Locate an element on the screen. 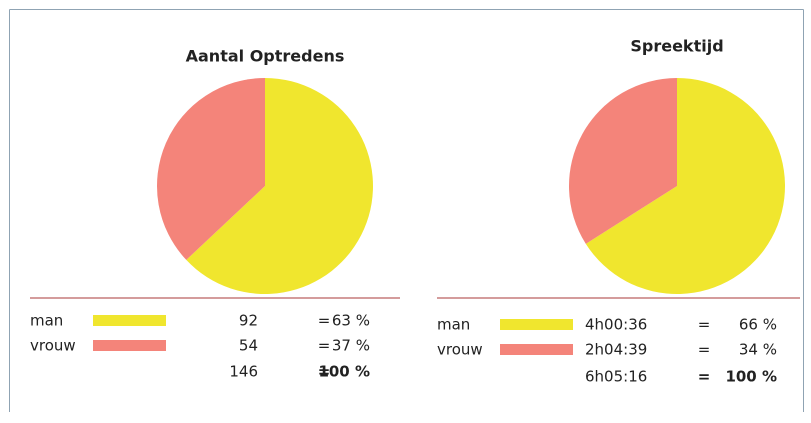 This screenshot has width=811, height=423. value-label: 37 % is located at coordinates (351, 346).